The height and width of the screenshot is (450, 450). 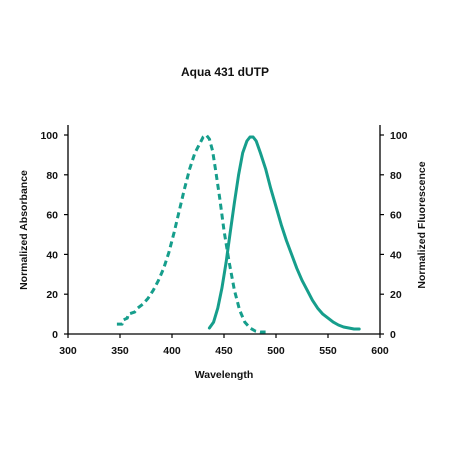 What do you see at coordinates (399, 136) in the screenshot?
I see `right-y-tick-label: 100` at bounding box center [399, 136].